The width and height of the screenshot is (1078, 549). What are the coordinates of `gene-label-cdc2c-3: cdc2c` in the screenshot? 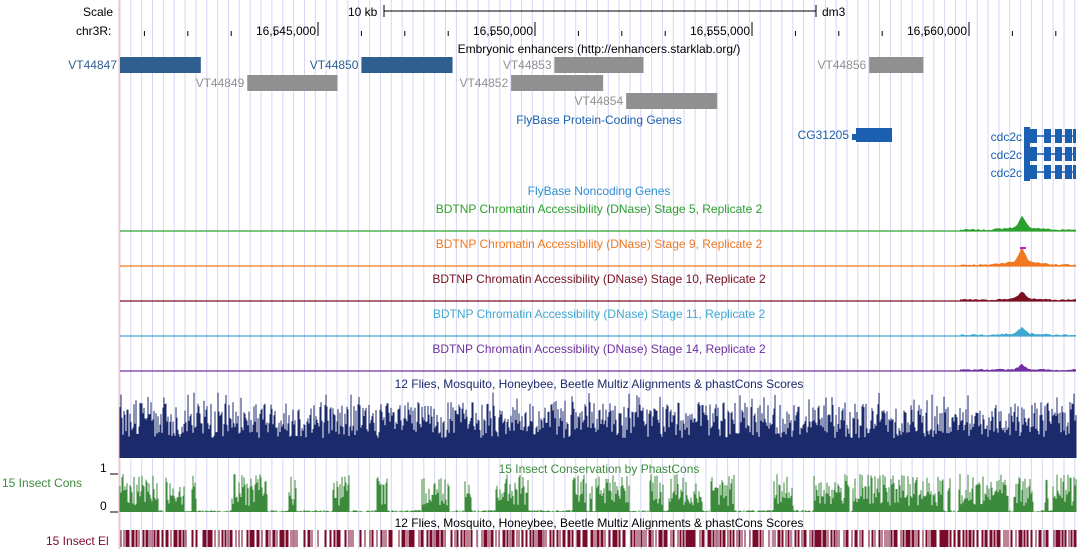 It's located at (1006, 173).